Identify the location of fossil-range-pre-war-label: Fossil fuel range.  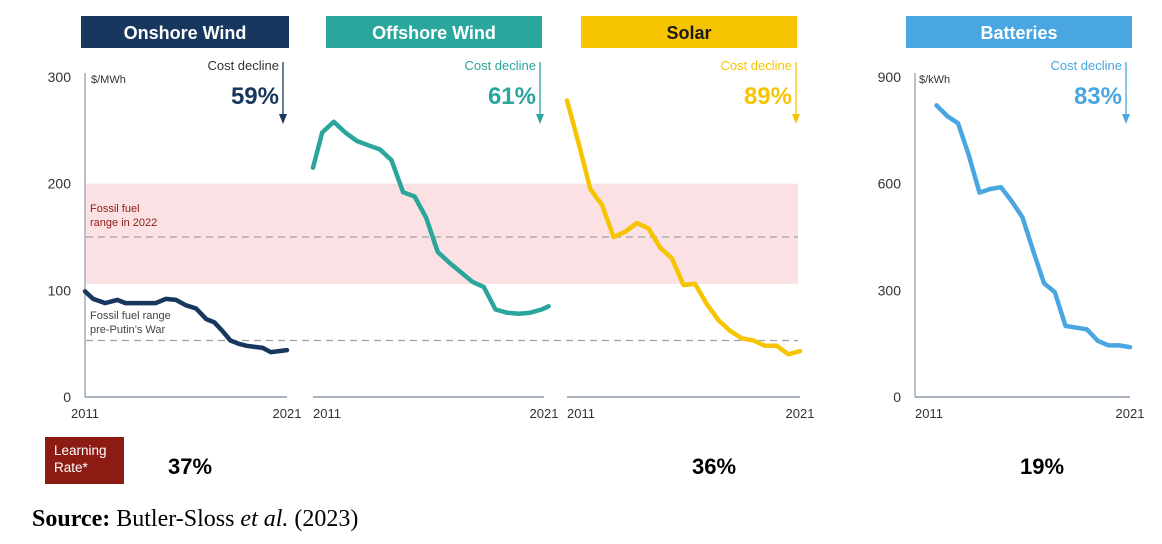
(130, 316).